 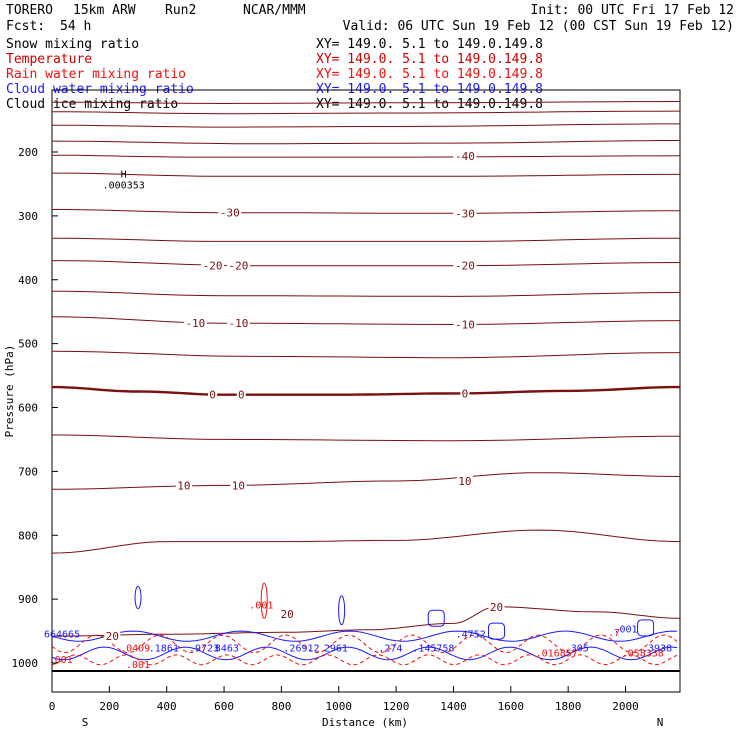 I want to click on x-tick-label: 200, so click(x=109, y=706).